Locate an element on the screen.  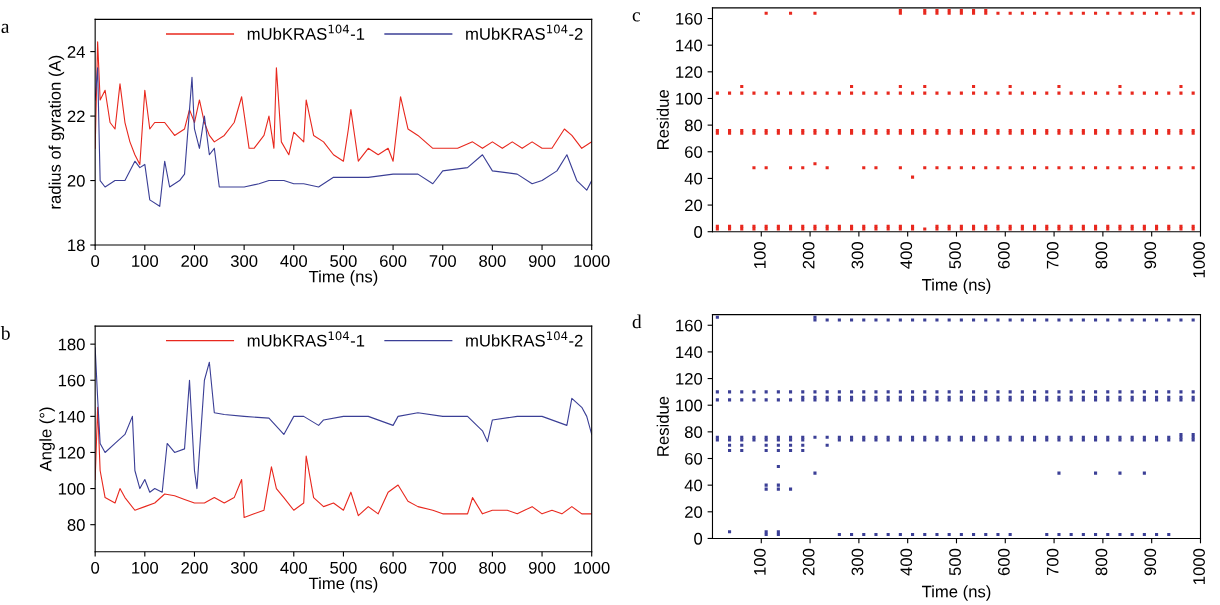
y-tick-label: 120 is located at coordinates (689, 378).